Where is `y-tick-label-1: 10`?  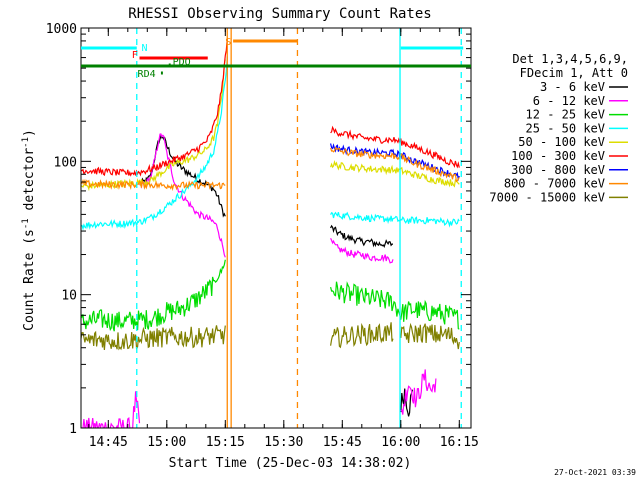
y-tick-label-1: 10 is located at coordinates (69, 296).